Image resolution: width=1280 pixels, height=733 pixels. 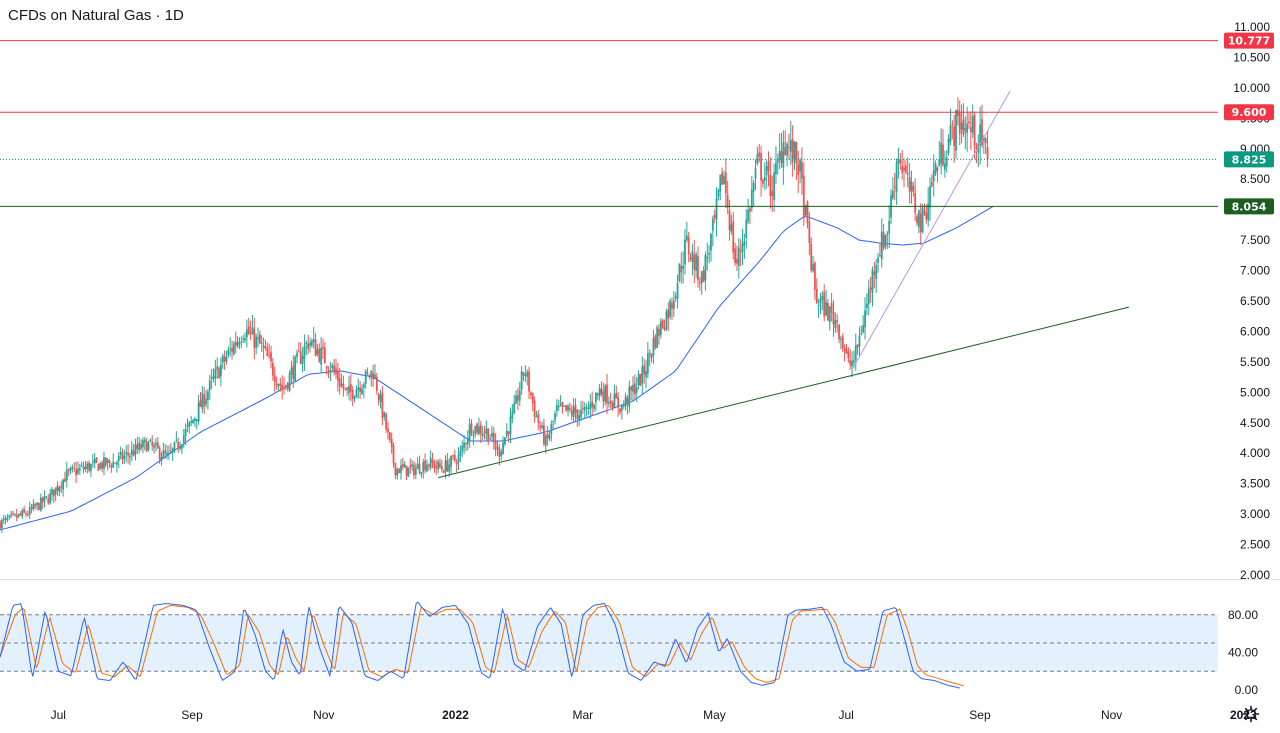 What do you see at coordinates (1251, 714) in the screenshot?
I see `gear-icon` at bounding box center [1251, 714].